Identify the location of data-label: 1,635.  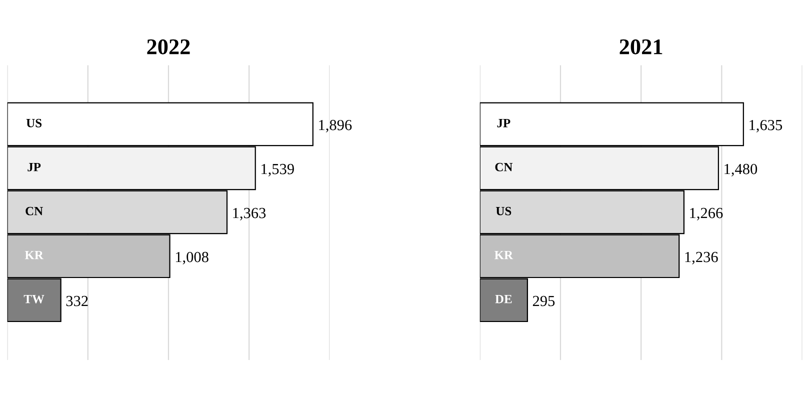
(766, 126).